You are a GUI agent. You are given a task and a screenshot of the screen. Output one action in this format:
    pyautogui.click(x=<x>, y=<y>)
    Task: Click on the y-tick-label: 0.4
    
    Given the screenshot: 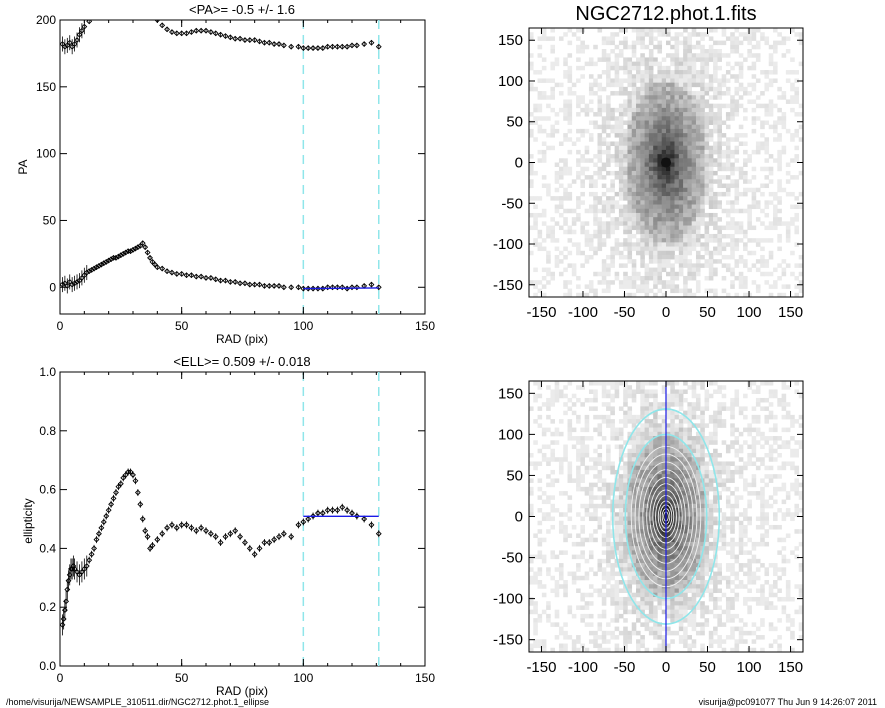 What is the action you would take?
    pyautogui.click(x=47, y=548)
    